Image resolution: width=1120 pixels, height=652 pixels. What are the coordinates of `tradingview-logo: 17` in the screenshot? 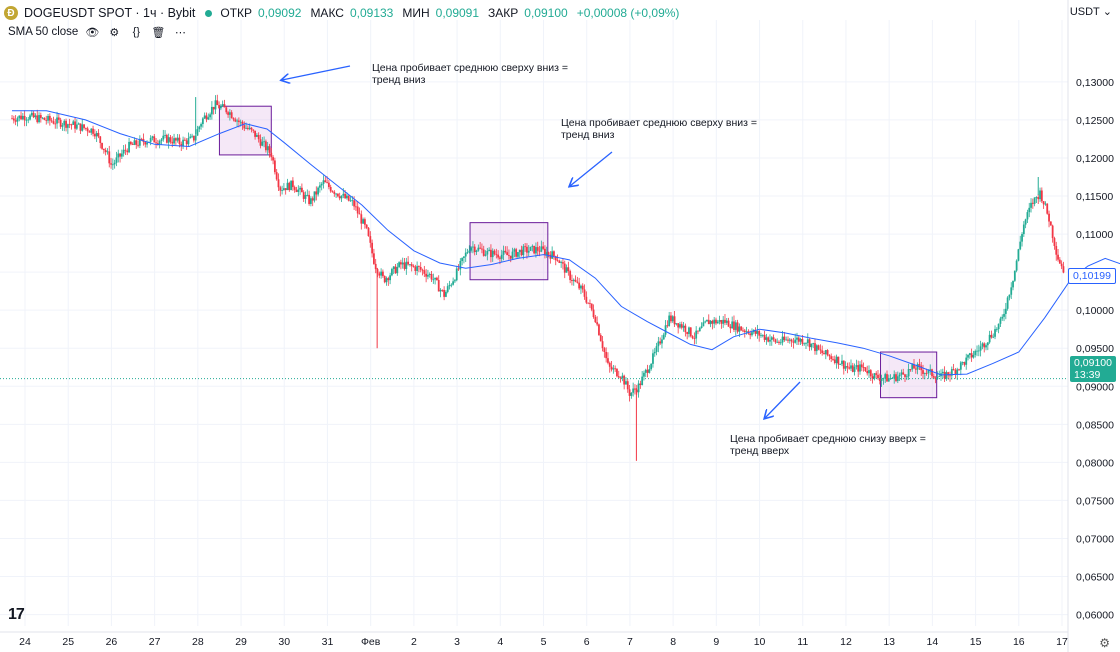 It's located at (16, 614).